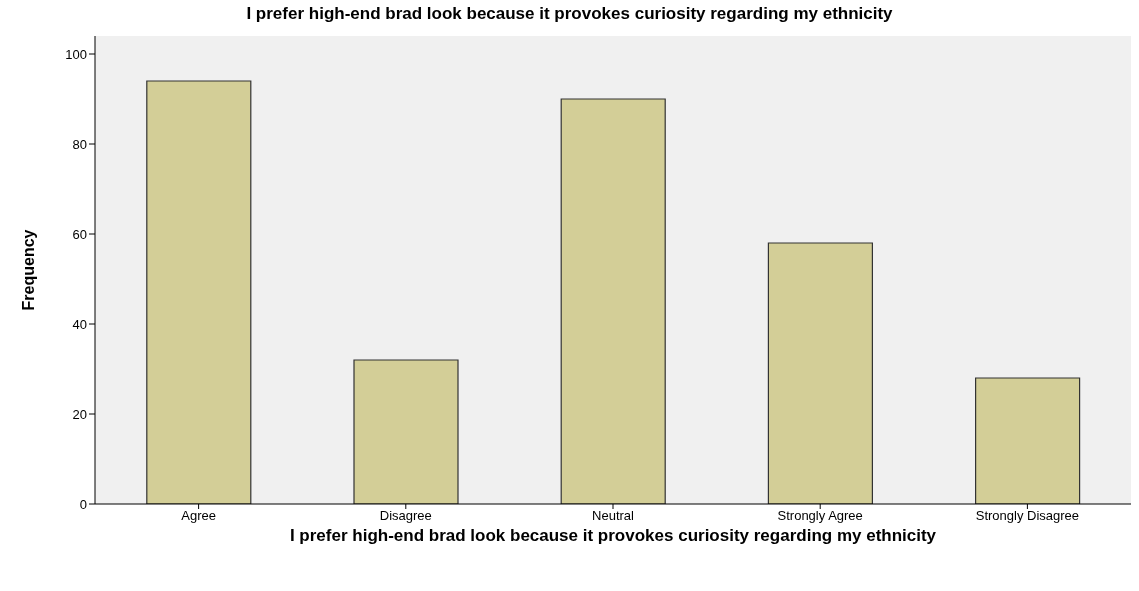  I want to click on y-tick-label: 100, so click(76, 54).